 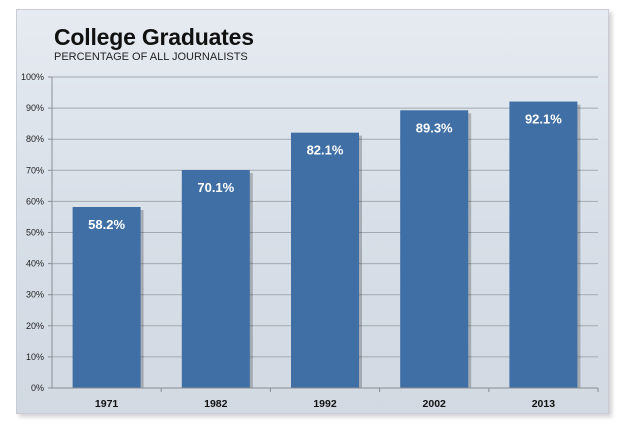 I want to click on y-tick-label: 20%, so click(x=35, y=326).